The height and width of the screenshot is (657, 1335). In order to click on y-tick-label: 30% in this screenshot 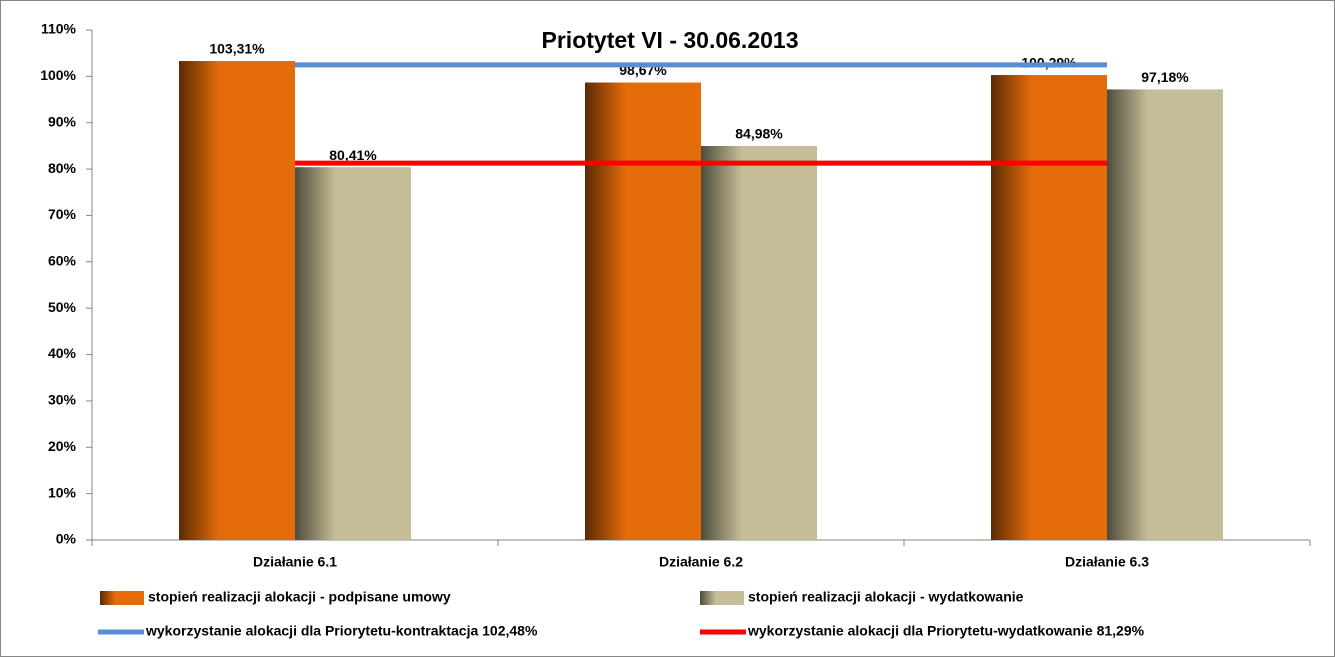, I will do `click(62, 400)`.